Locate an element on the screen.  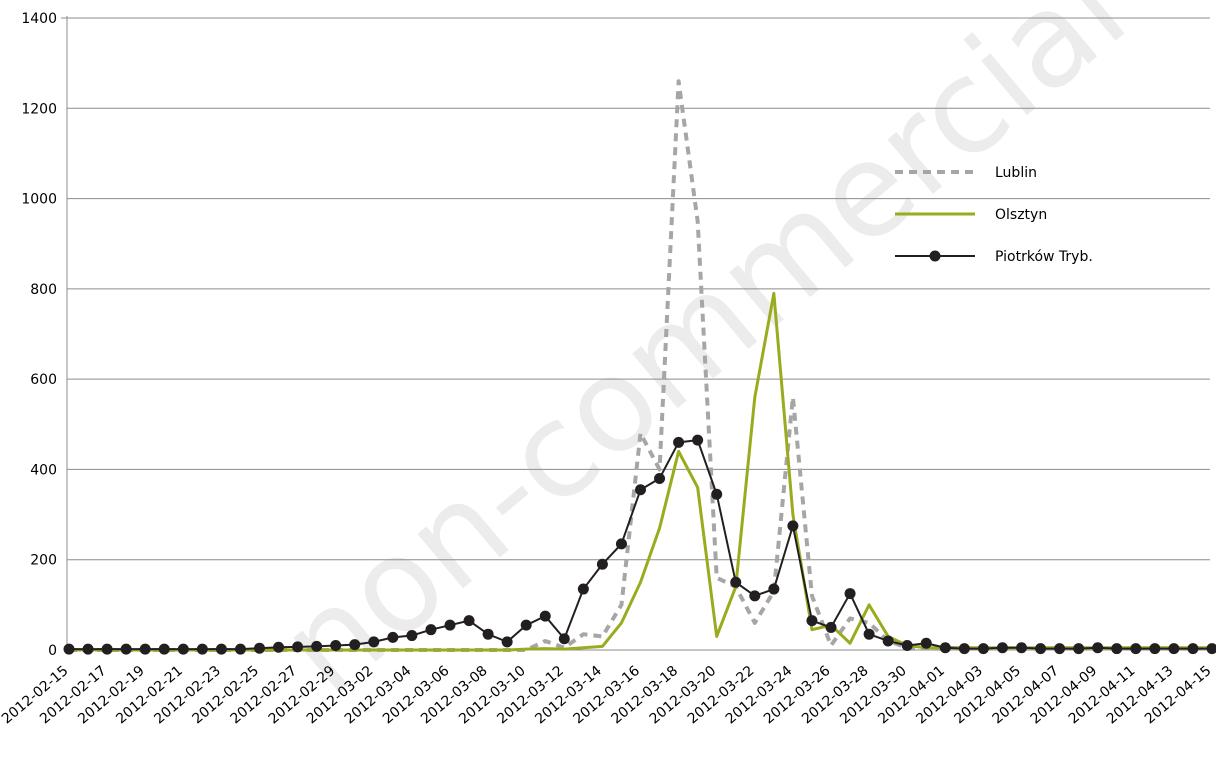
y-tick-label: 1000 is located at coordinates (39, 200).